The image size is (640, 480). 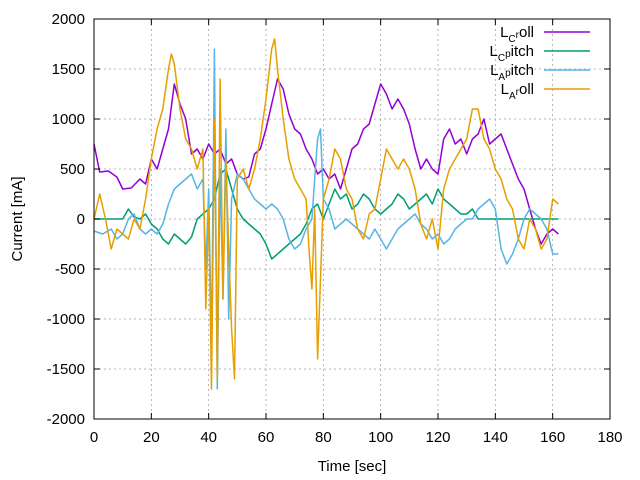 What do you see at coordinates (552, 437) in the screenshot?
I see `x-tick-label: 160` at bounding box center [552, 437].